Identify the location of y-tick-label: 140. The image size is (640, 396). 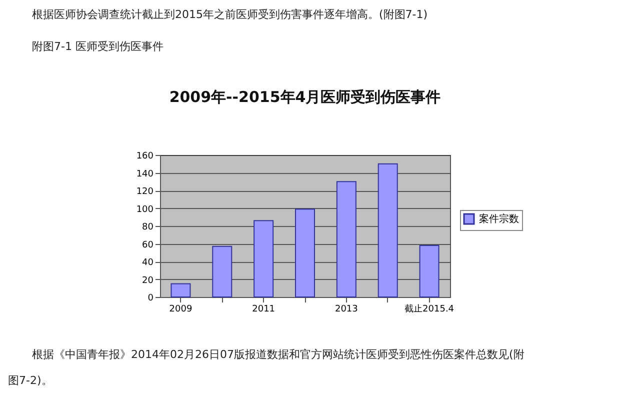
(145, 174).